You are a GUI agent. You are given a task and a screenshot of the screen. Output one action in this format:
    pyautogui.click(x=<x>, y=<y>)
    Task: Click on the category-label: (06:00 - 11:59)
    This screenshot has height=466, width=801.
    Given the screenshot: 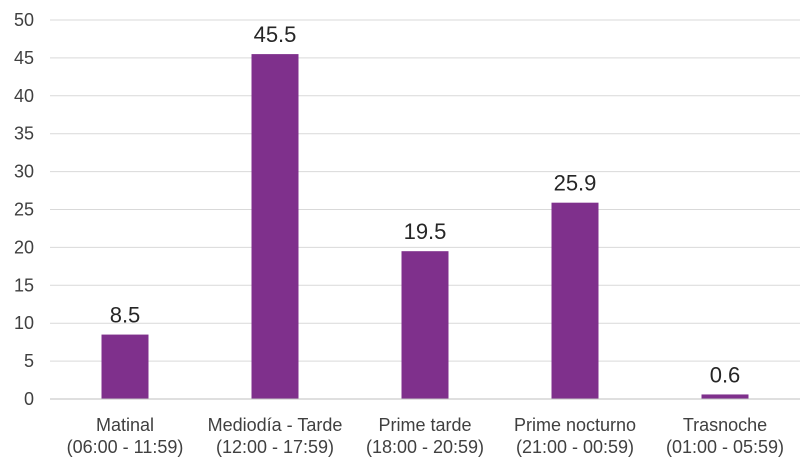 What is the action you would take?
    pyautogui.click(x=125, y=447)
    